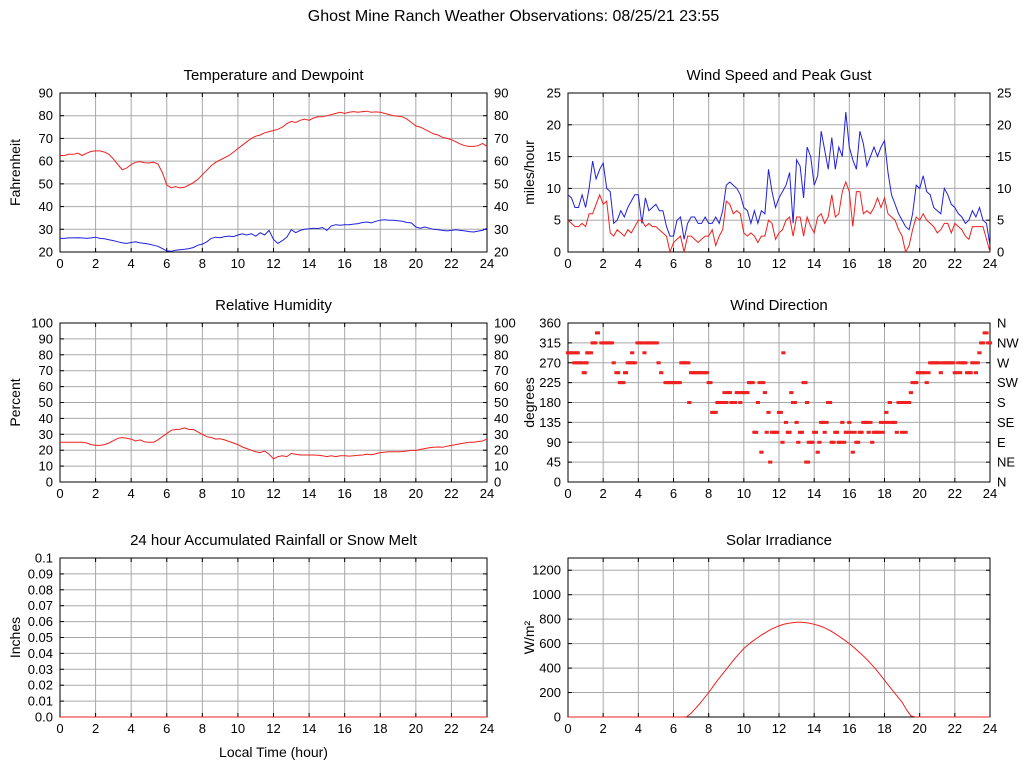 Image resolution: width=1027 pixels, height=772 pixels. Describe the element at coordinates (1000, 220) in the screenshot. I see `y-tick-label-right: 5` at that location.